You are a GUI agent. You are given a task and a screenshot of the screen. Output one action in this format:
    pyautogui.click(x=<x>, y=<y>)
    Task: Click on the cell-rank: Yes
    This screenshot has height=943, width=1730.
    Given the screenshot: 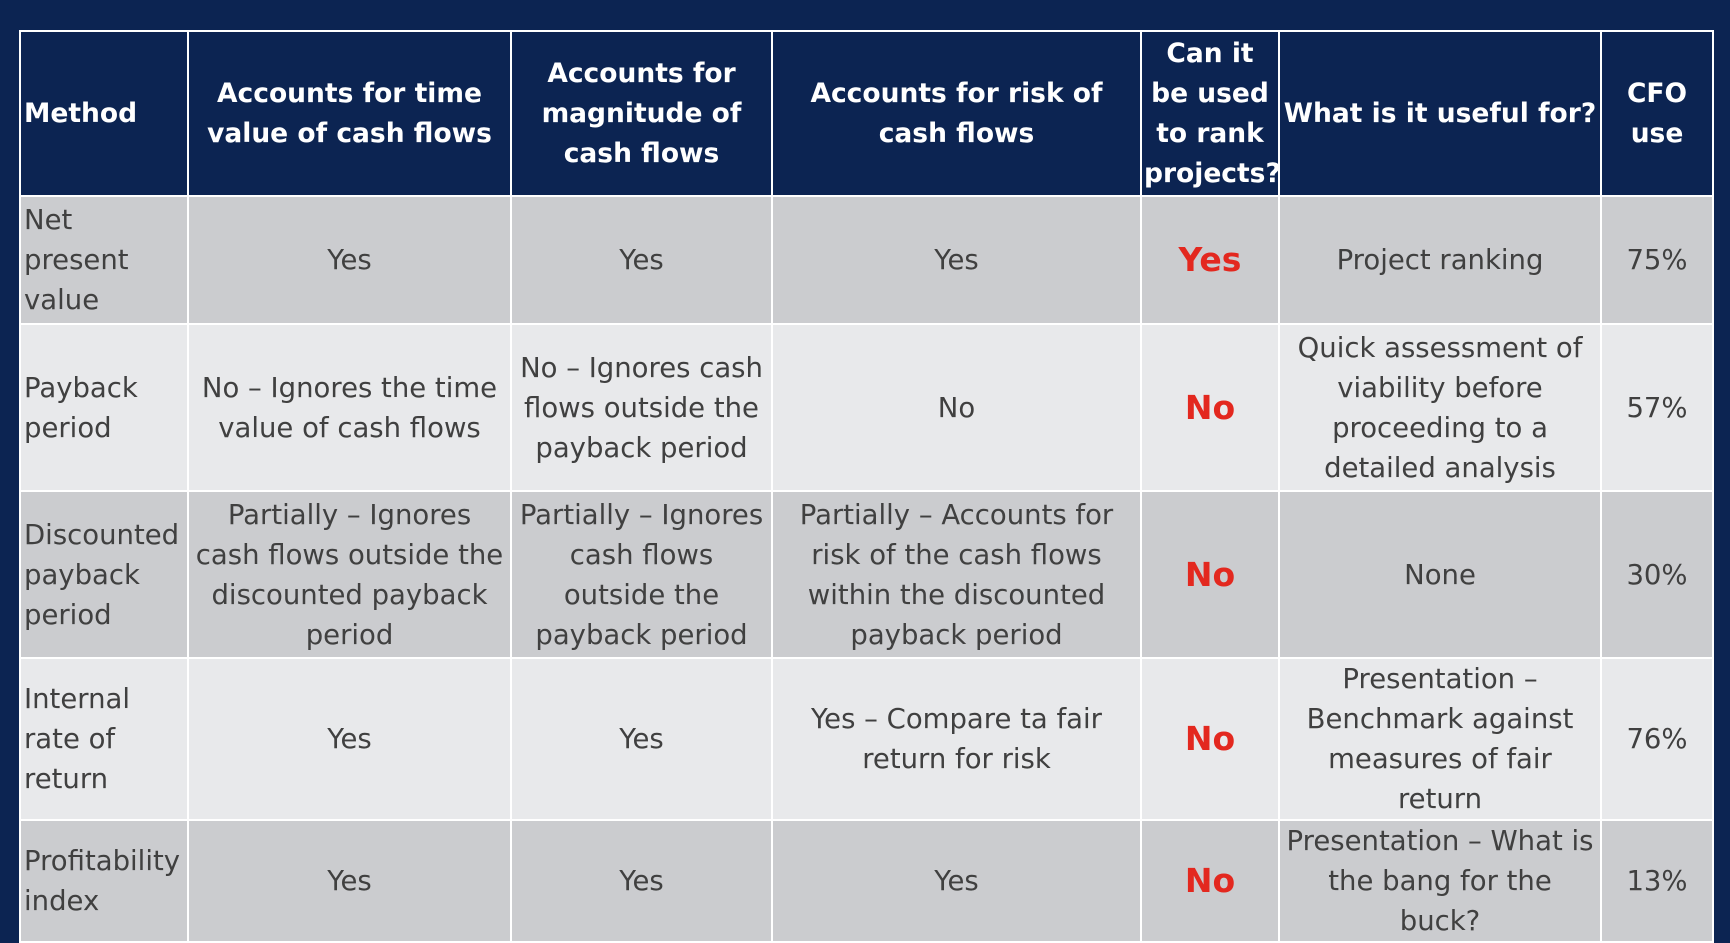 What is the action you would take?
    pyautogui.click(x=1210, y=260)
    